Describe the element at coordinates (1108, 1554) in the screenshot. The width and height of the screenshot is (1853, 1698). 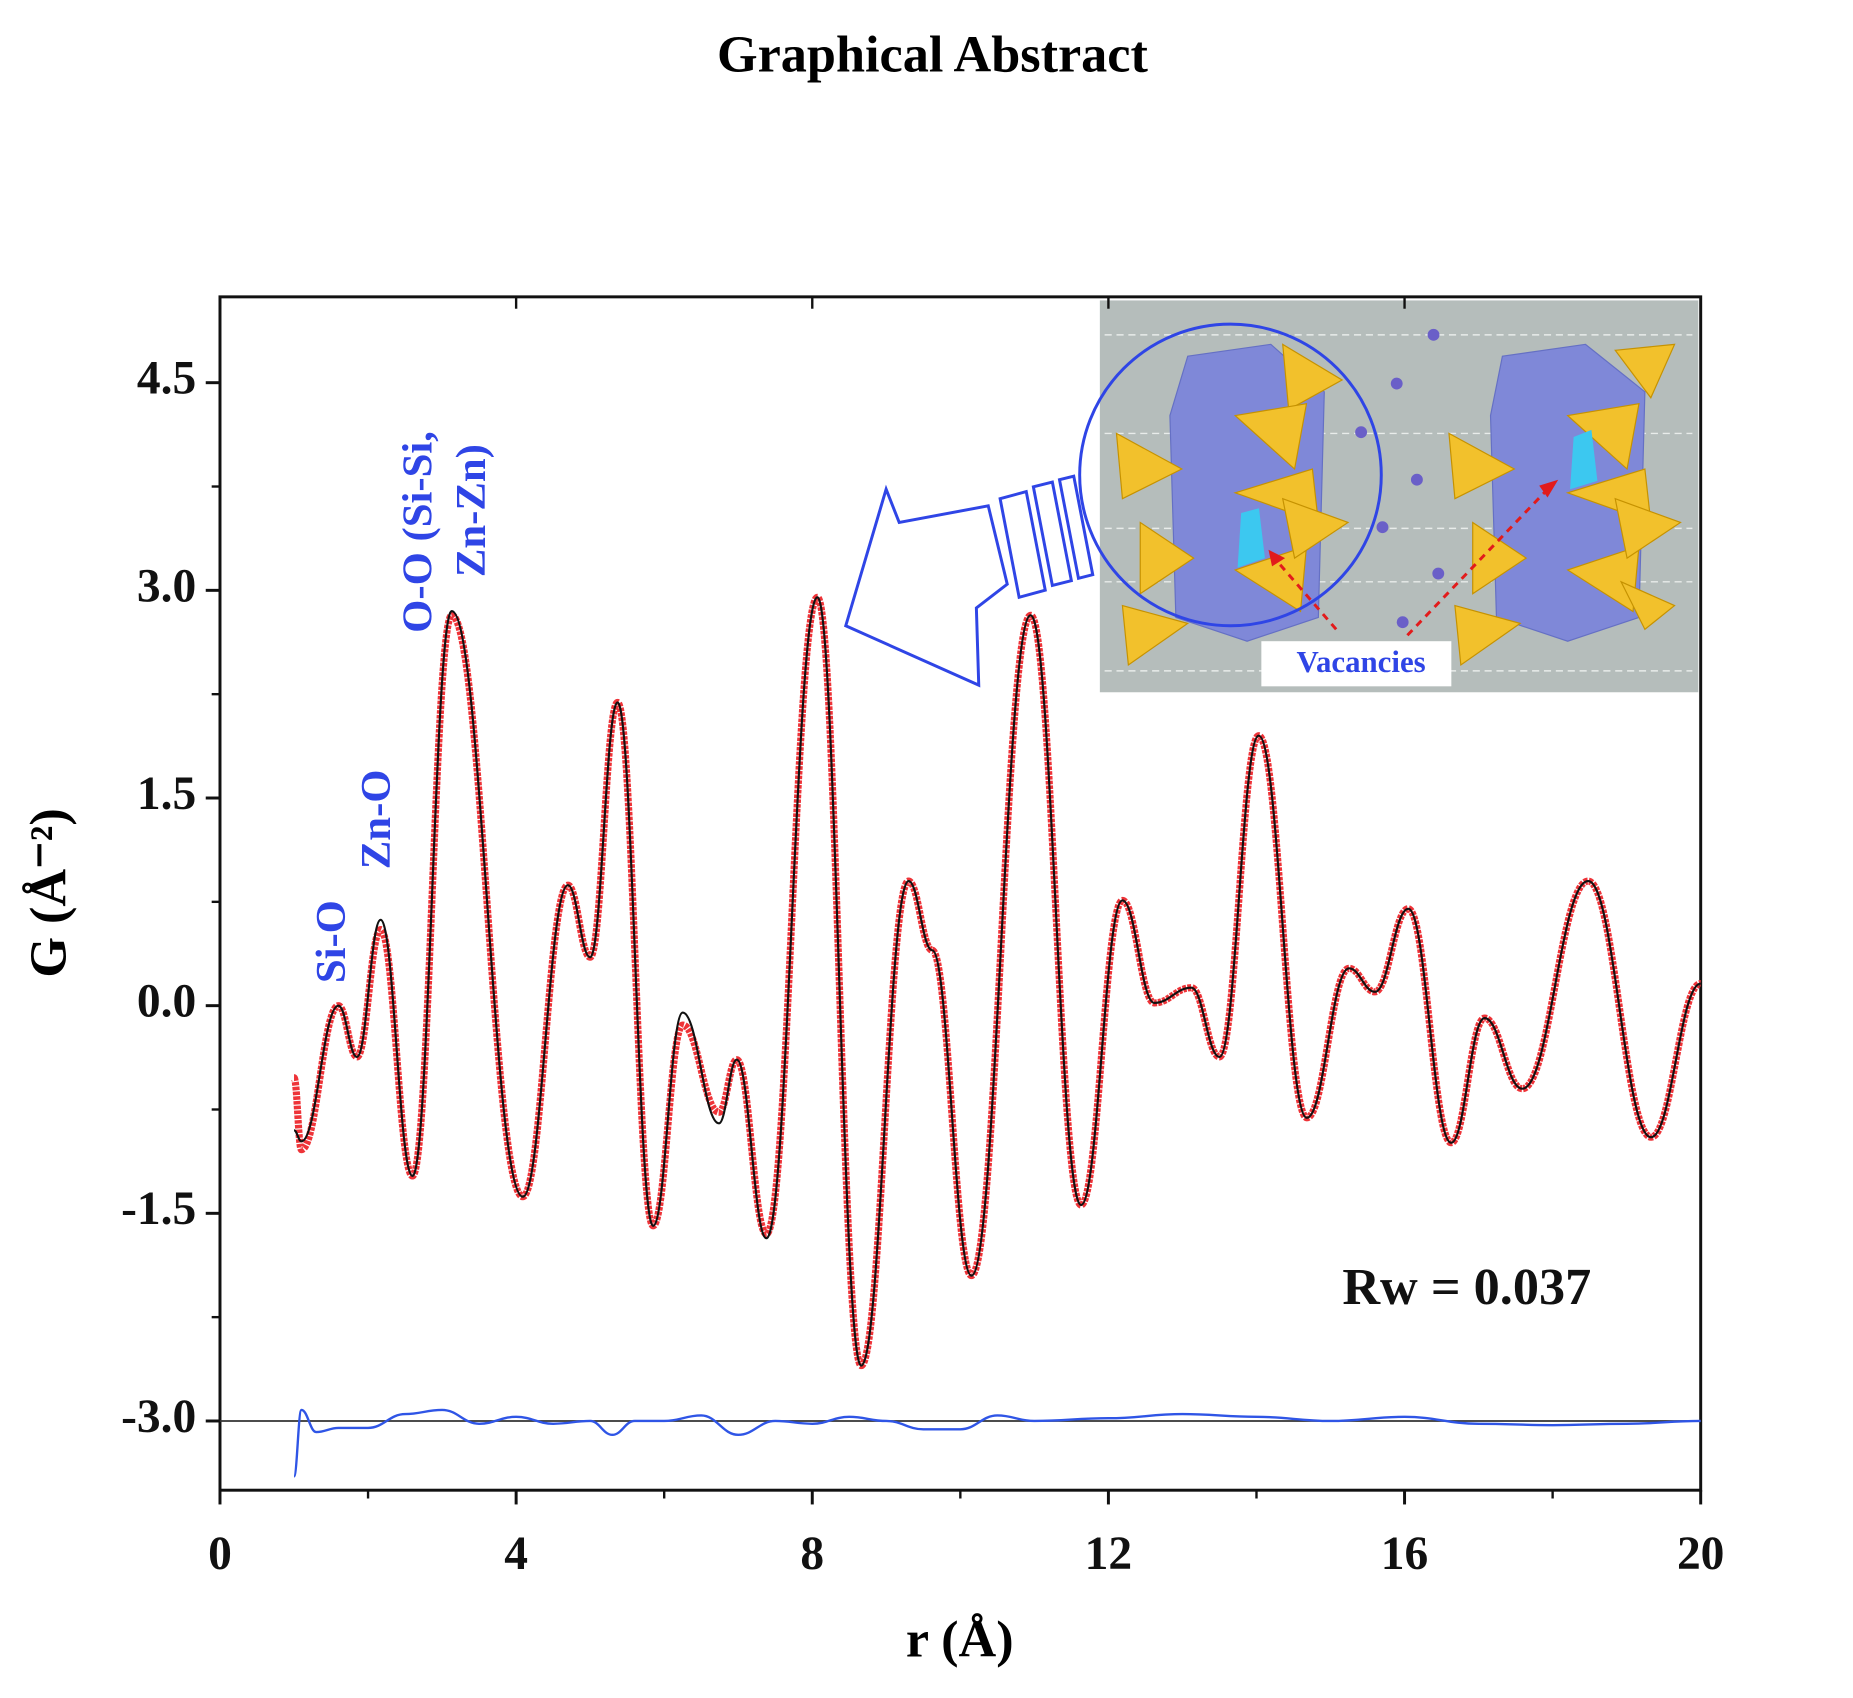
I see `x-tick-label: 12` at that location.